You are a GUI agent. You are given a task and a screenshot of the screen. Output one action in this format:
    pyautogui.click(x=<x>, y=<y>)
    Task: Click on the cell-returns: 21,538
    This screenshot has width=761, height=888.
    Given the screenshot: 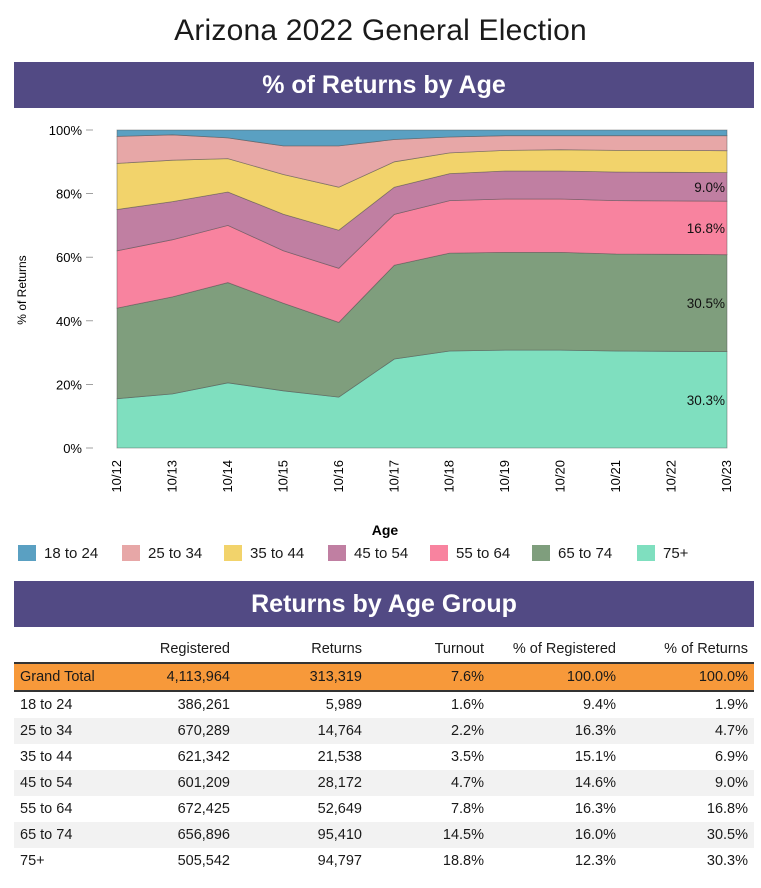 What is the action you would take?
    pyautogui.click(x=339, y=757)
    